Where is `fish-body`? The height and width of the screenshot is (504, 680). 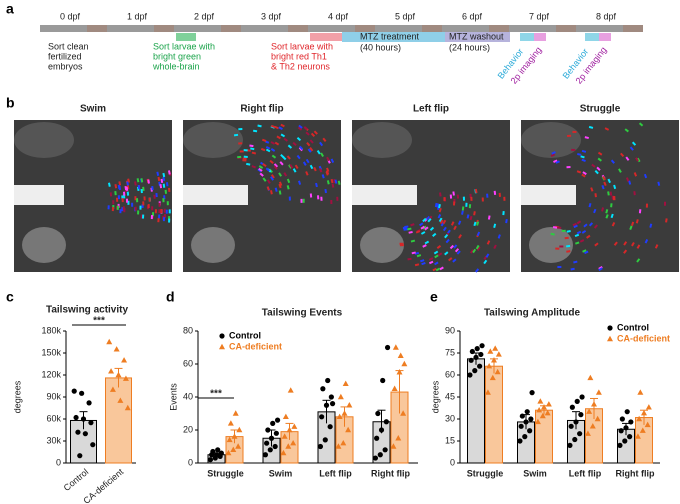 fish-body is located at coordinates (384, 195).